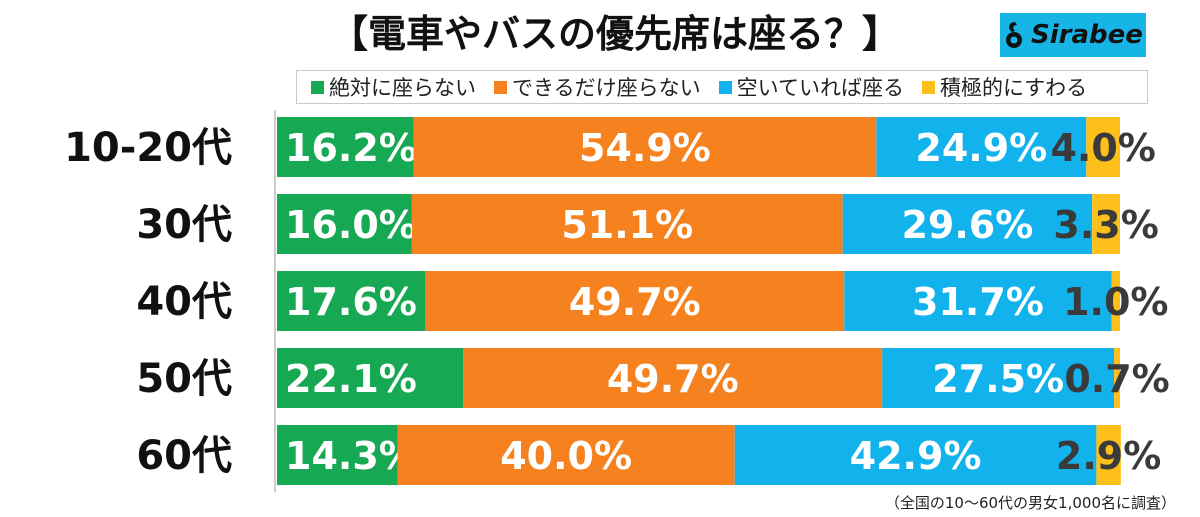 This screenshot has width=1200, height=517. Describe the element at coordinates (184, 456) in the screenshot. I see `category-label: 60代` at that location.